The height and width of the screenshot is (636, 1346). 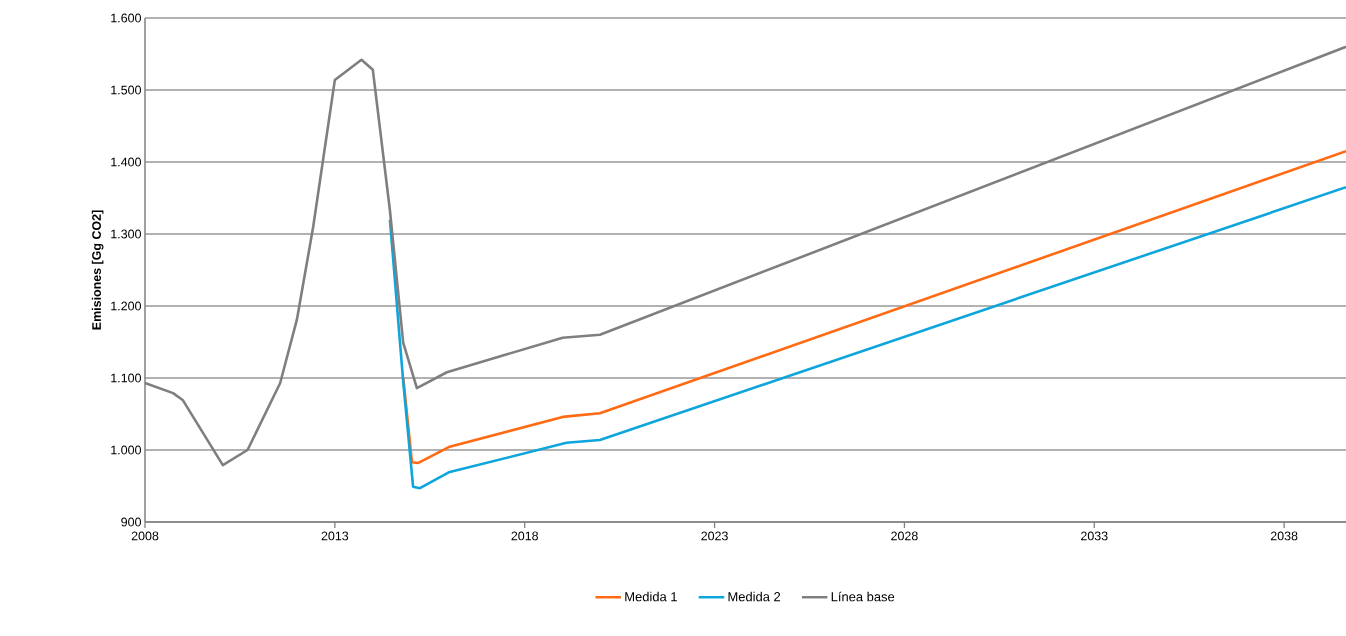 What do you see at coordinates (131, 522) in the screenshot?
I see `y-tick-label: 900` at bounding box center [131, 522].